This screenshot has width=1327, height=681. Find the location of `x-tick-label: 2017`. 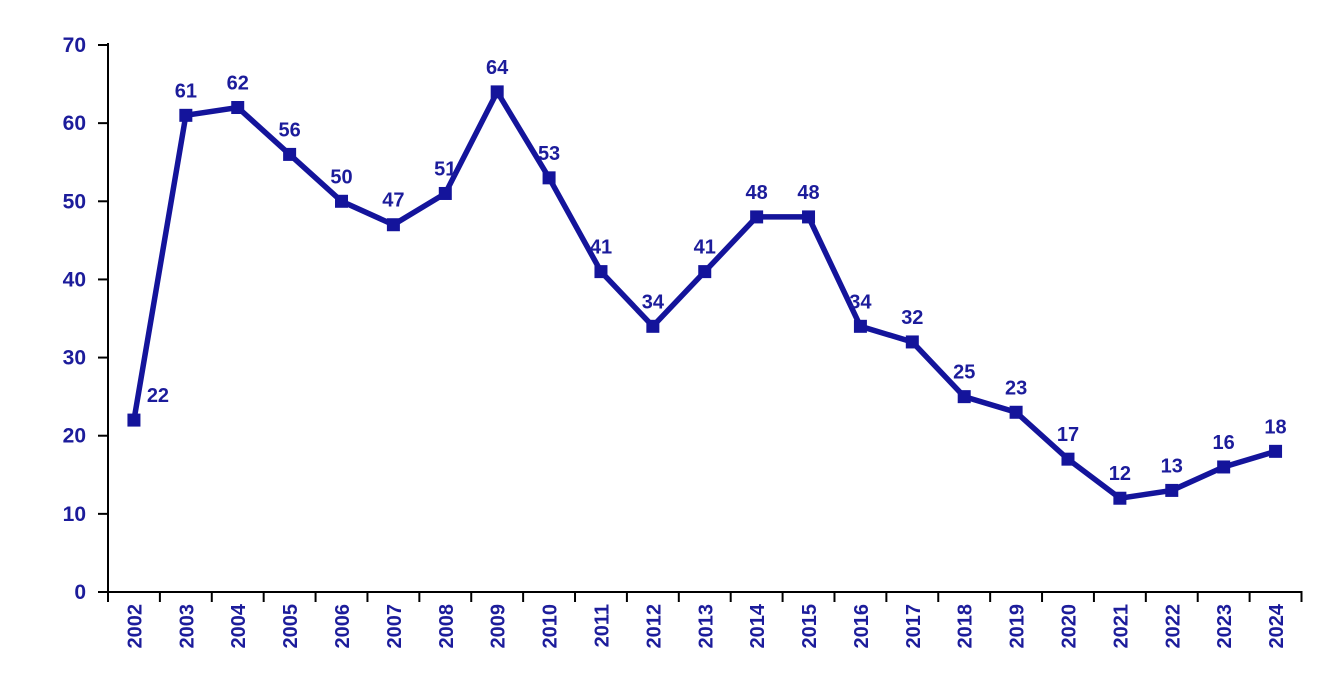

x-tick-label: 2017 is located at coordinates (914, 626).